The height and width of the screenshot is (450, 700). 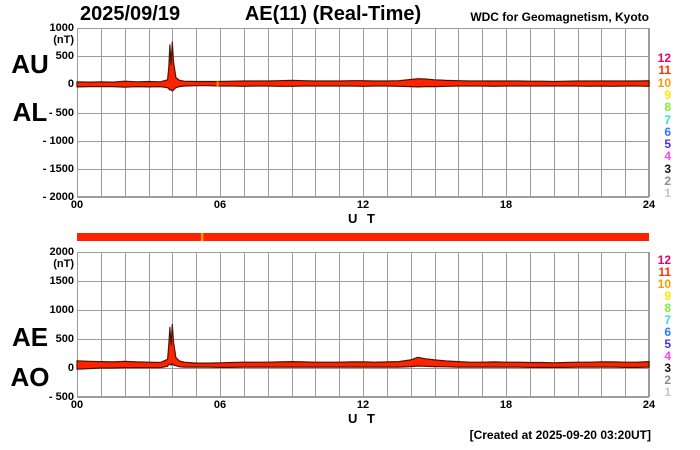 What do you see at coordinates (130, 14) in the screenshot?
I see `date-label: 2025/09/19` at bounding box center [130, 14].